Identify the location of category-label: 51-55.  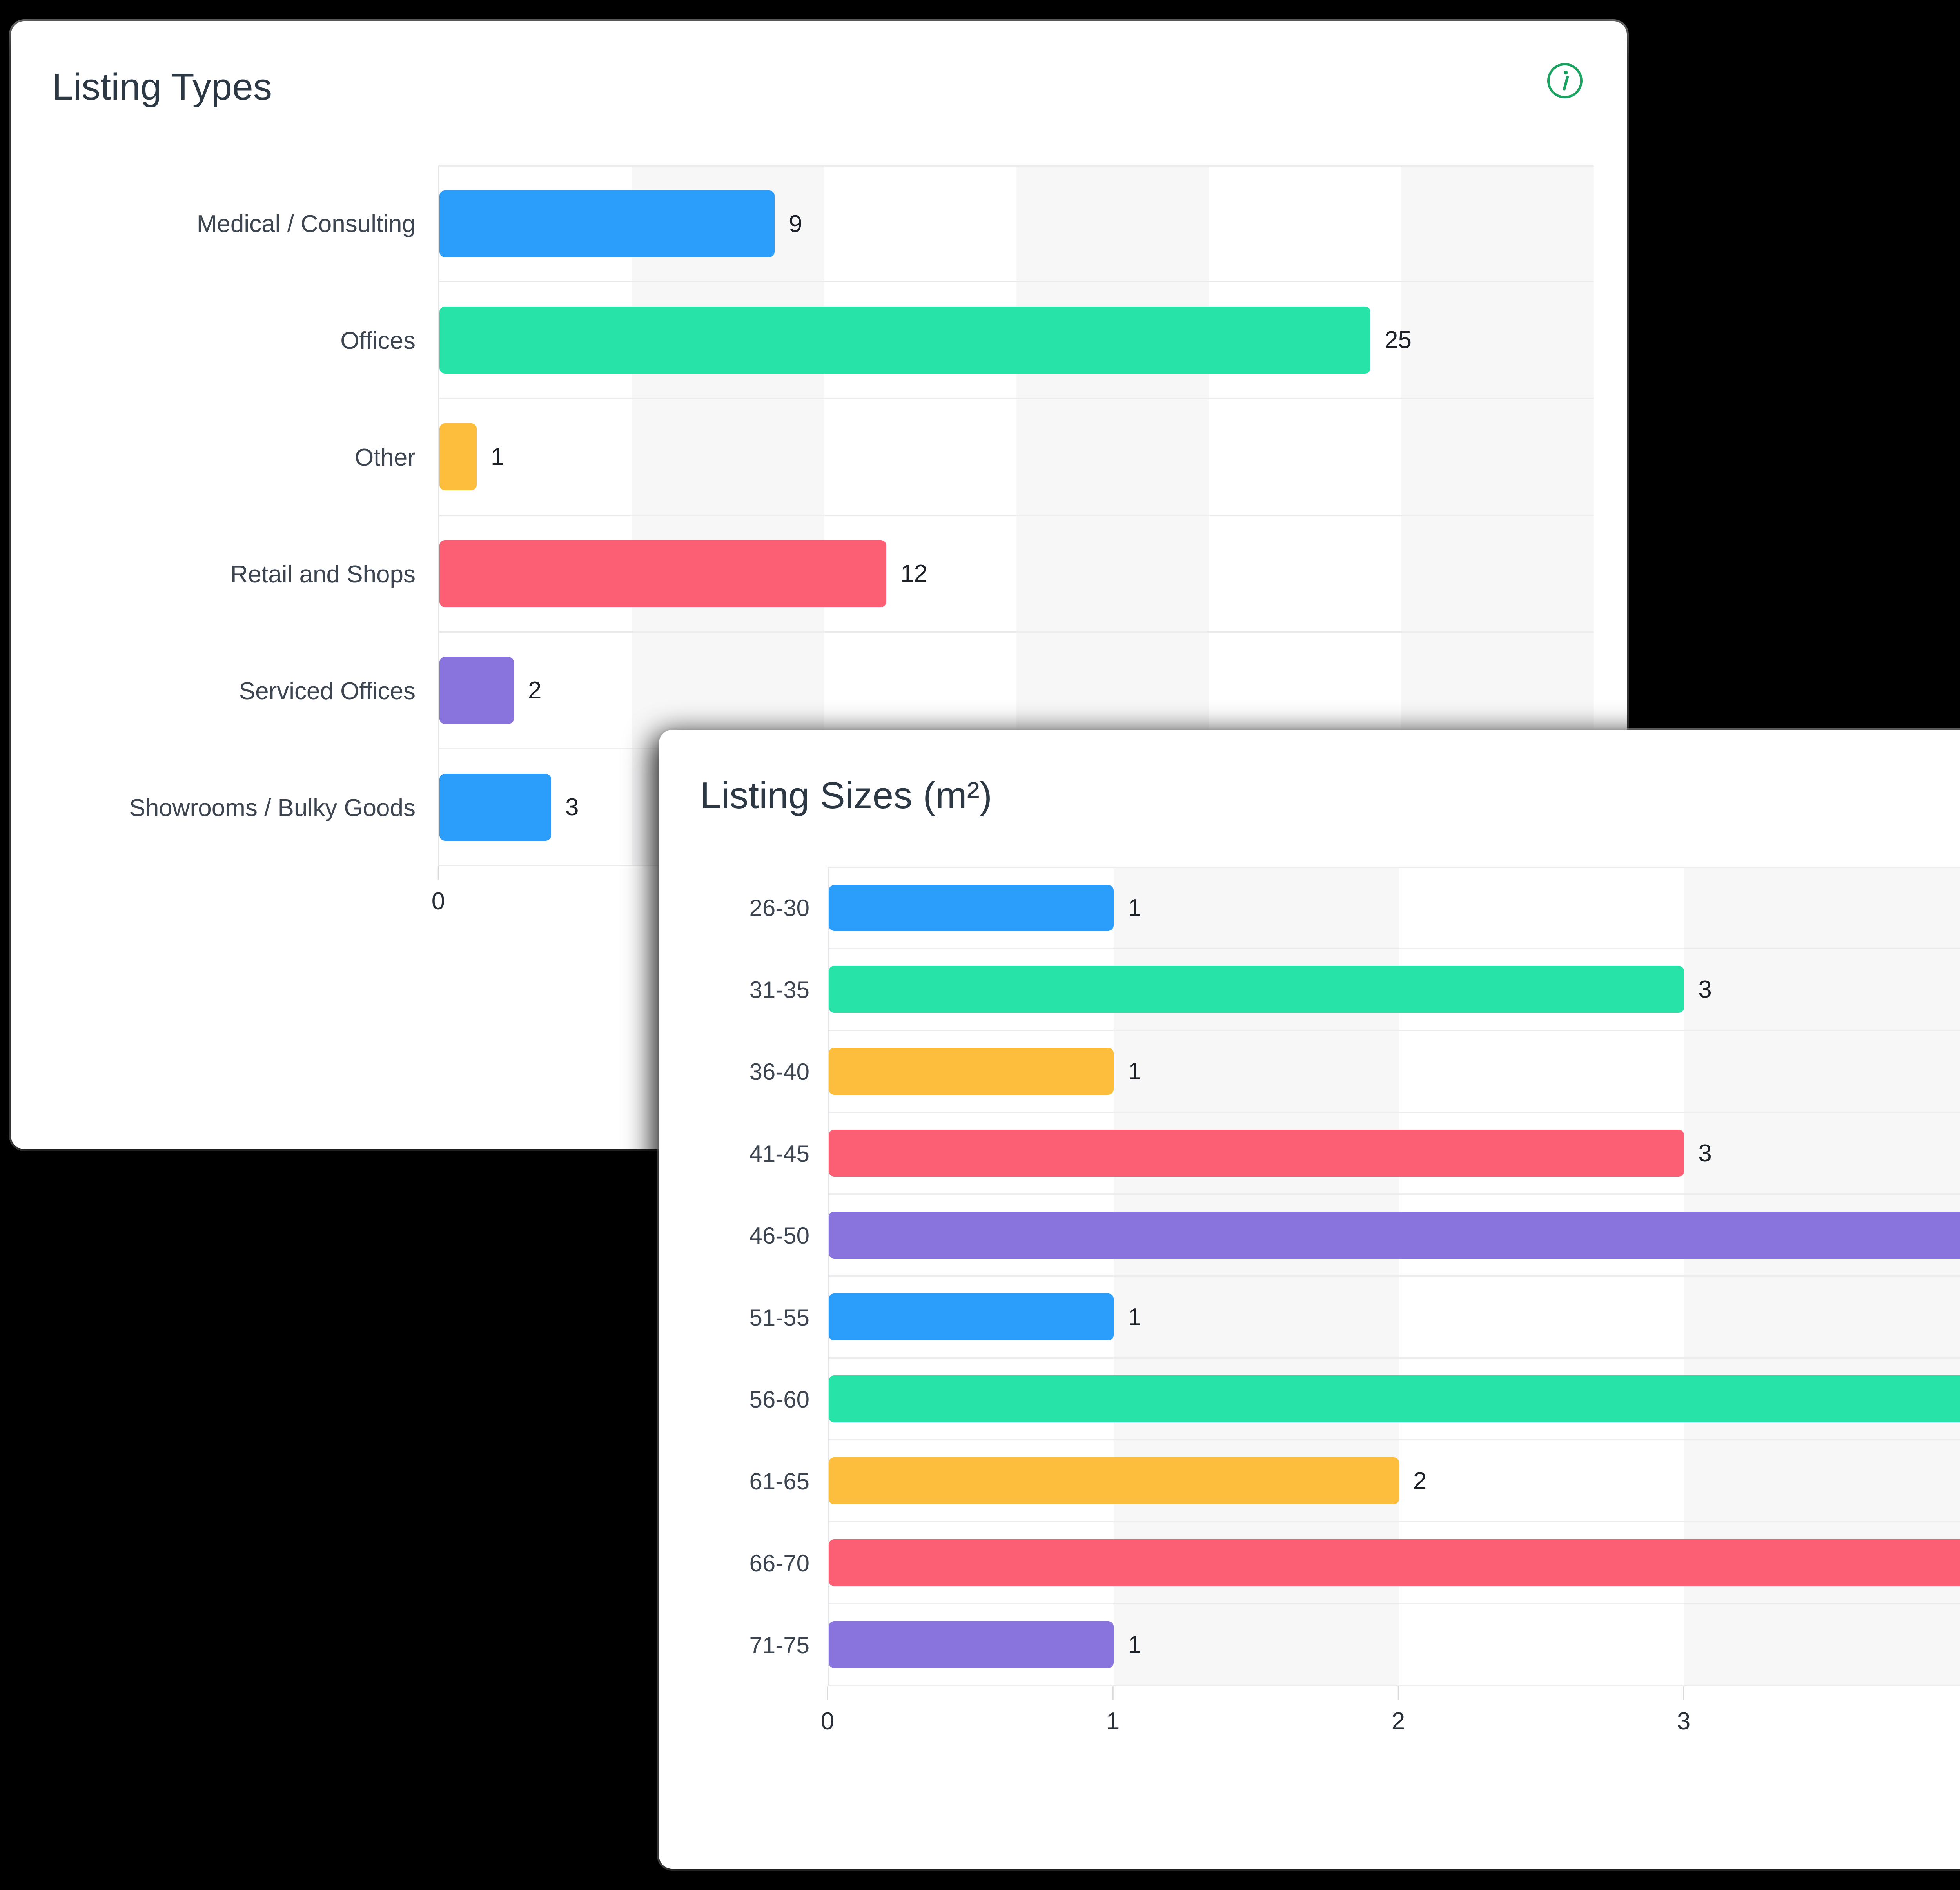
(779, 1317).